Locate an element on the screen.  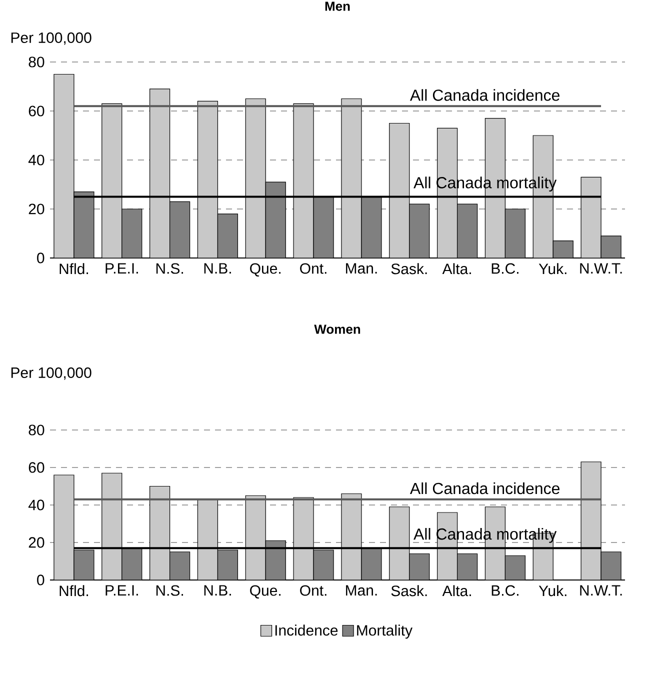
chart-title: Men is located at coordinates (337, 6).